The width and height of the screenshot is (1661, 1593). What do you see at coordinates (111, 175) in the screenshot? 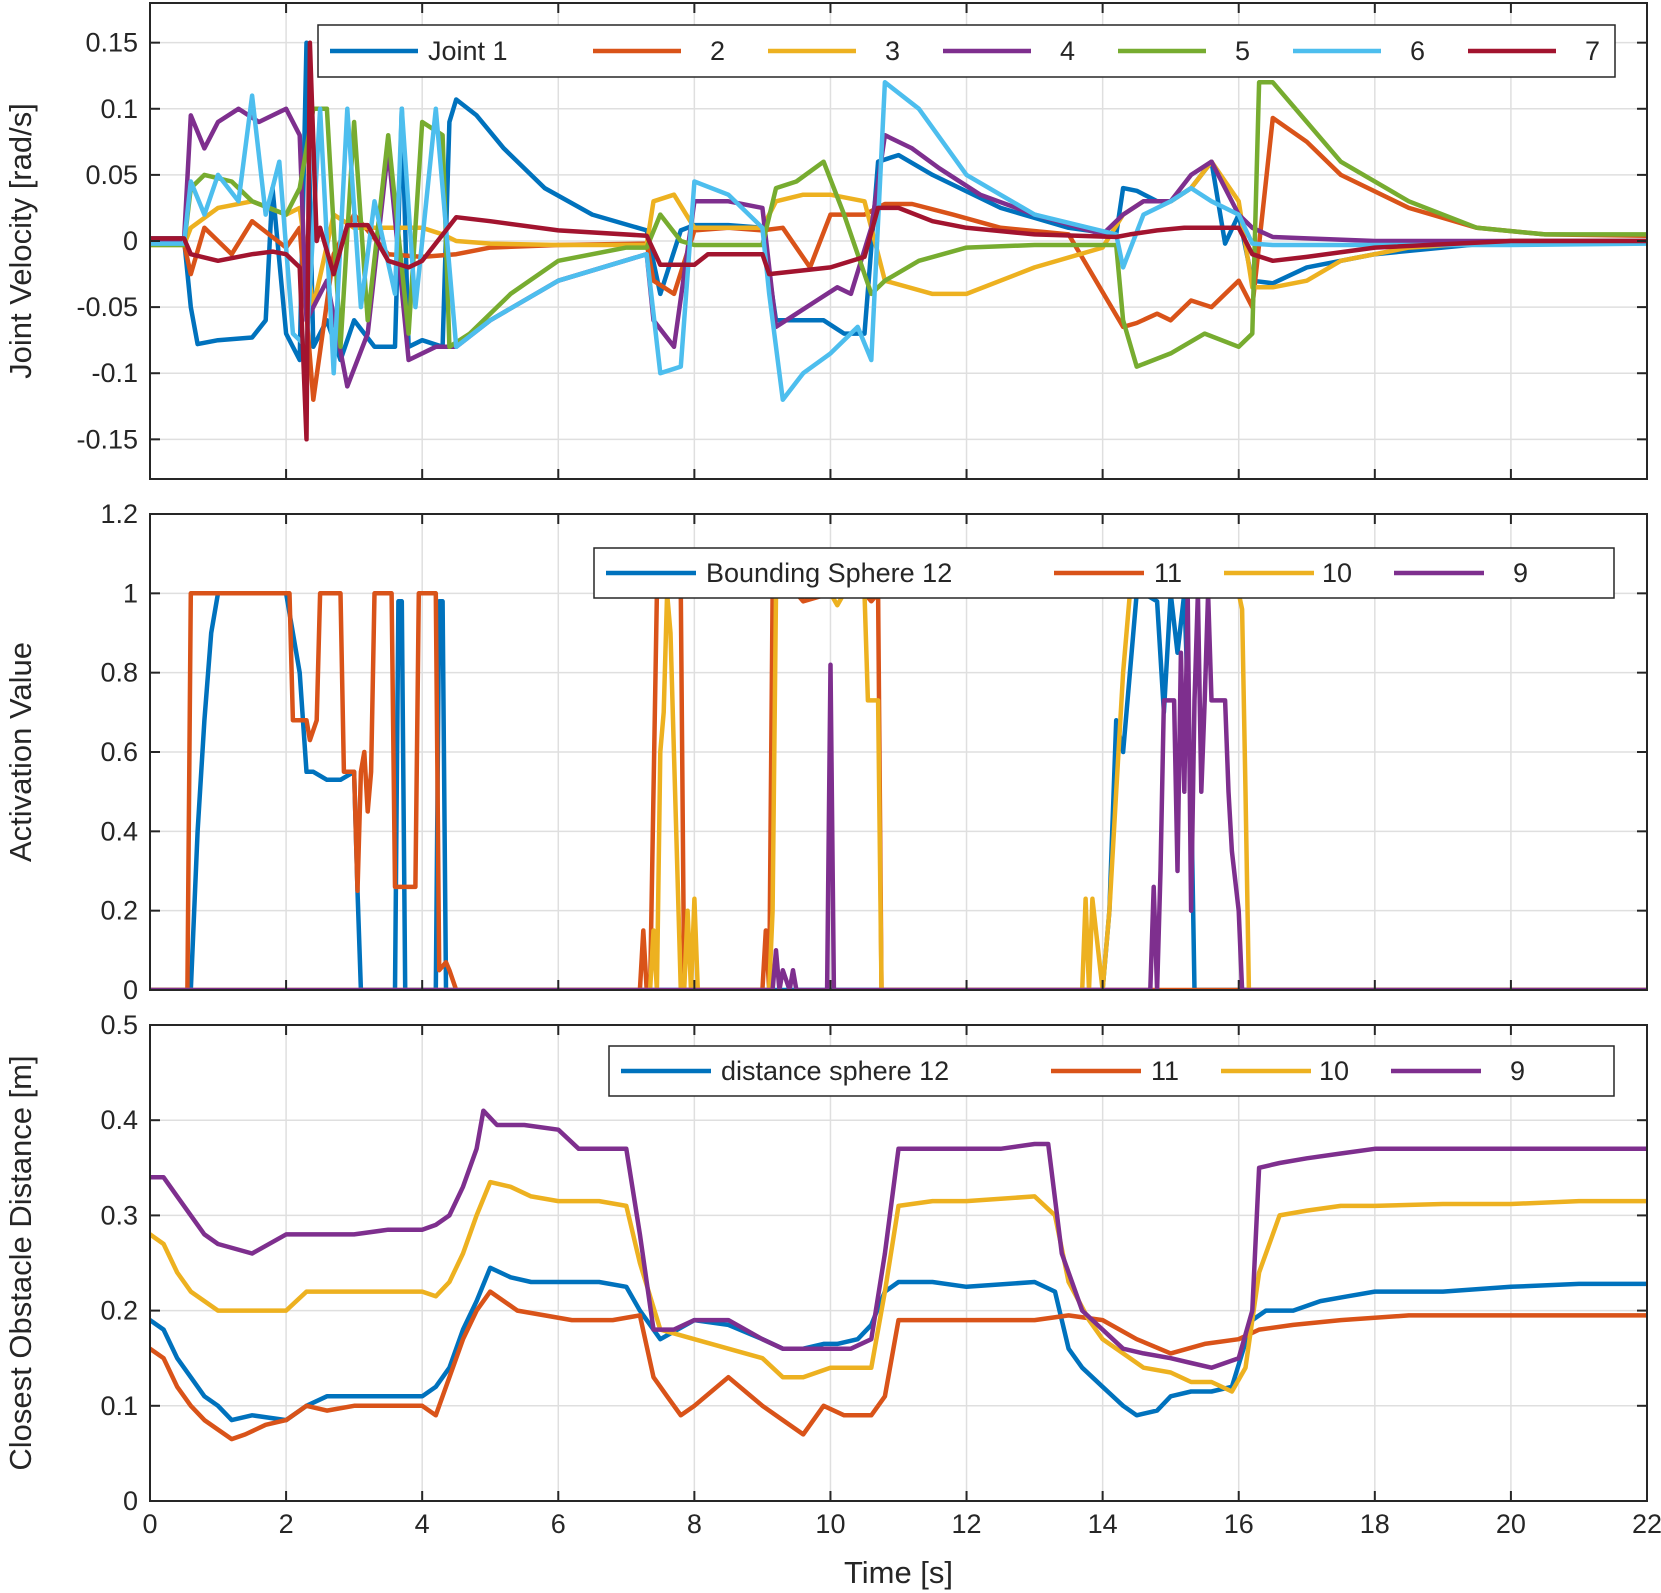
I see `y-tick-label: 0.05` at bounding box center [111, 175].